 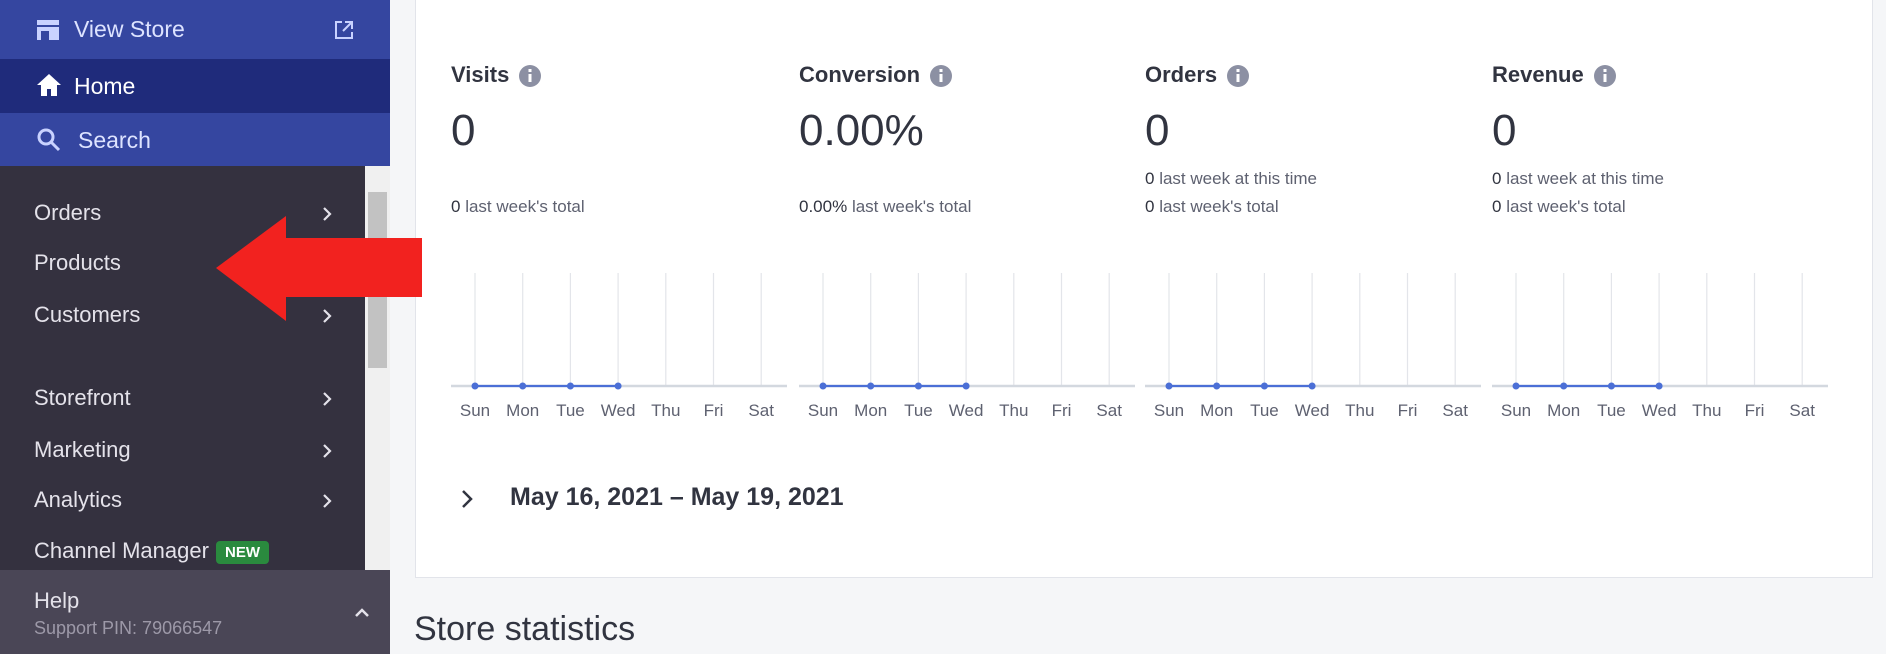 What do you see at coordinates (242, 552) in the screenshot?
I see `new-badge: NEW` at bounding box center [242, 552].